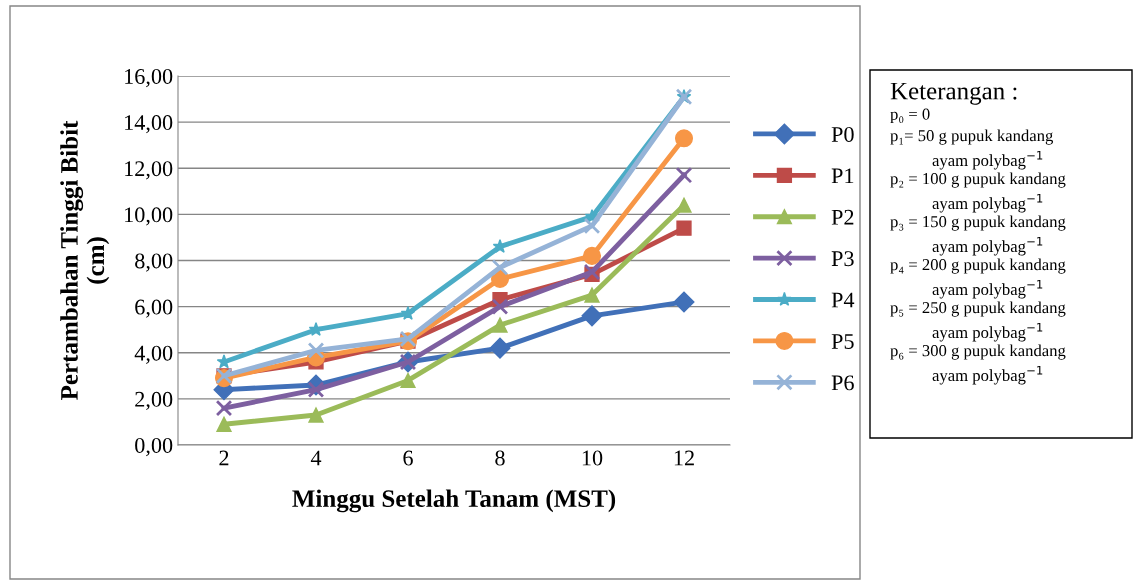 This screenshot has height=581, width=1134. What do you see at coordinates (592, 458) in the screenshot?
I see `x-tick-label: 10` at bounding box center [592, 458].